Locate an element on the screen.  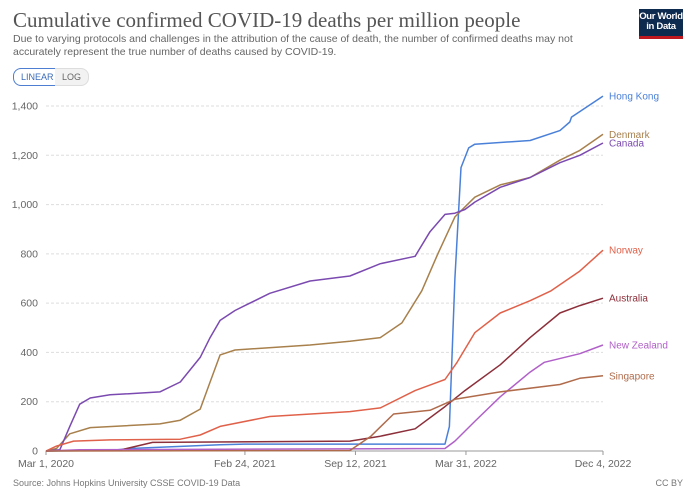
y-tick-label: 1,000 is located at coordinates (25, 205).